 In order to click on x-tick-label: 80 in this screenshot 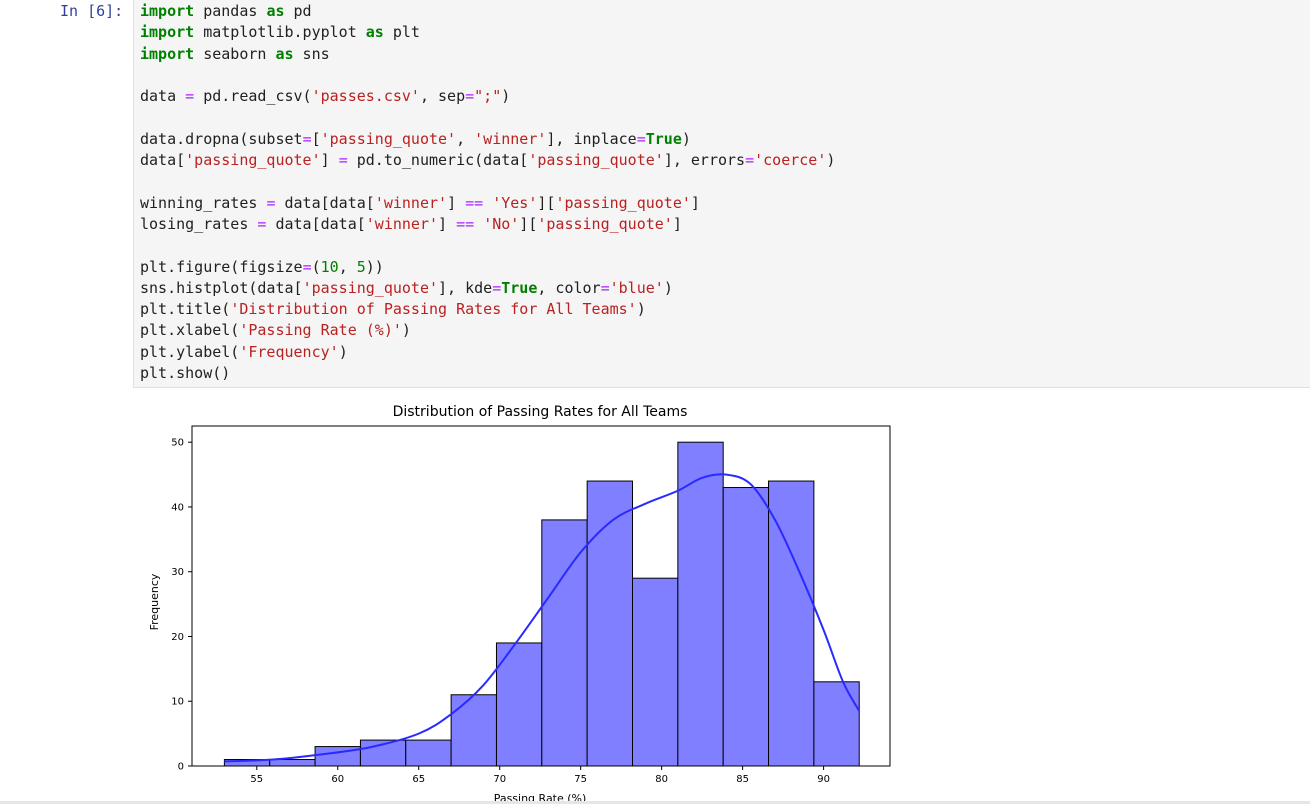, I will do `click(661, 779)`.